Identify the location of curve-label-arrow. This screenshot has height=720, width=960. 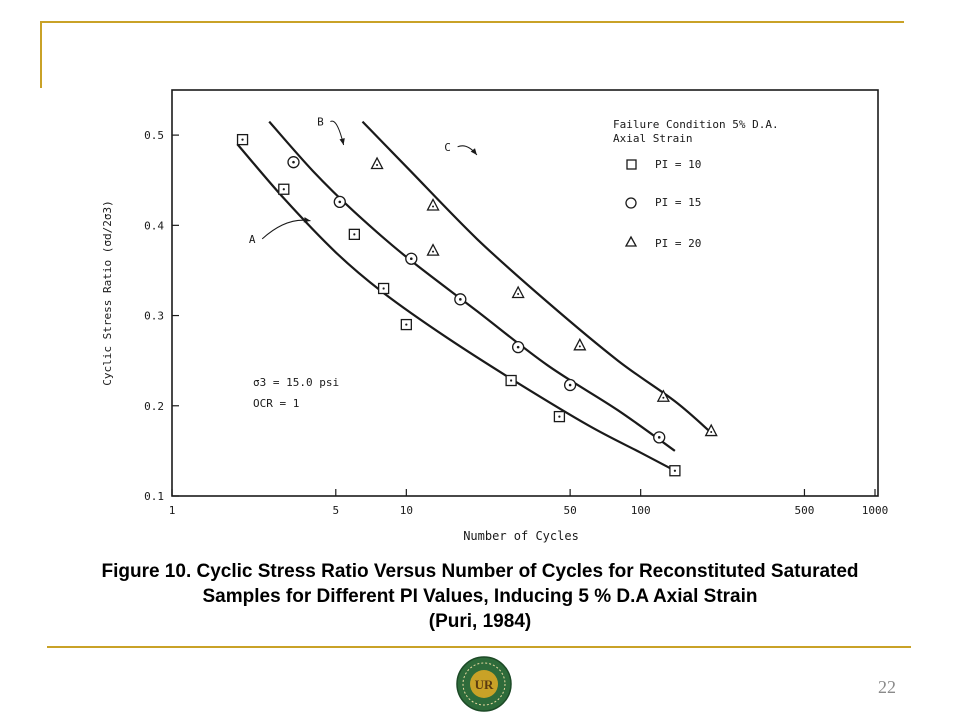
(286, 229).